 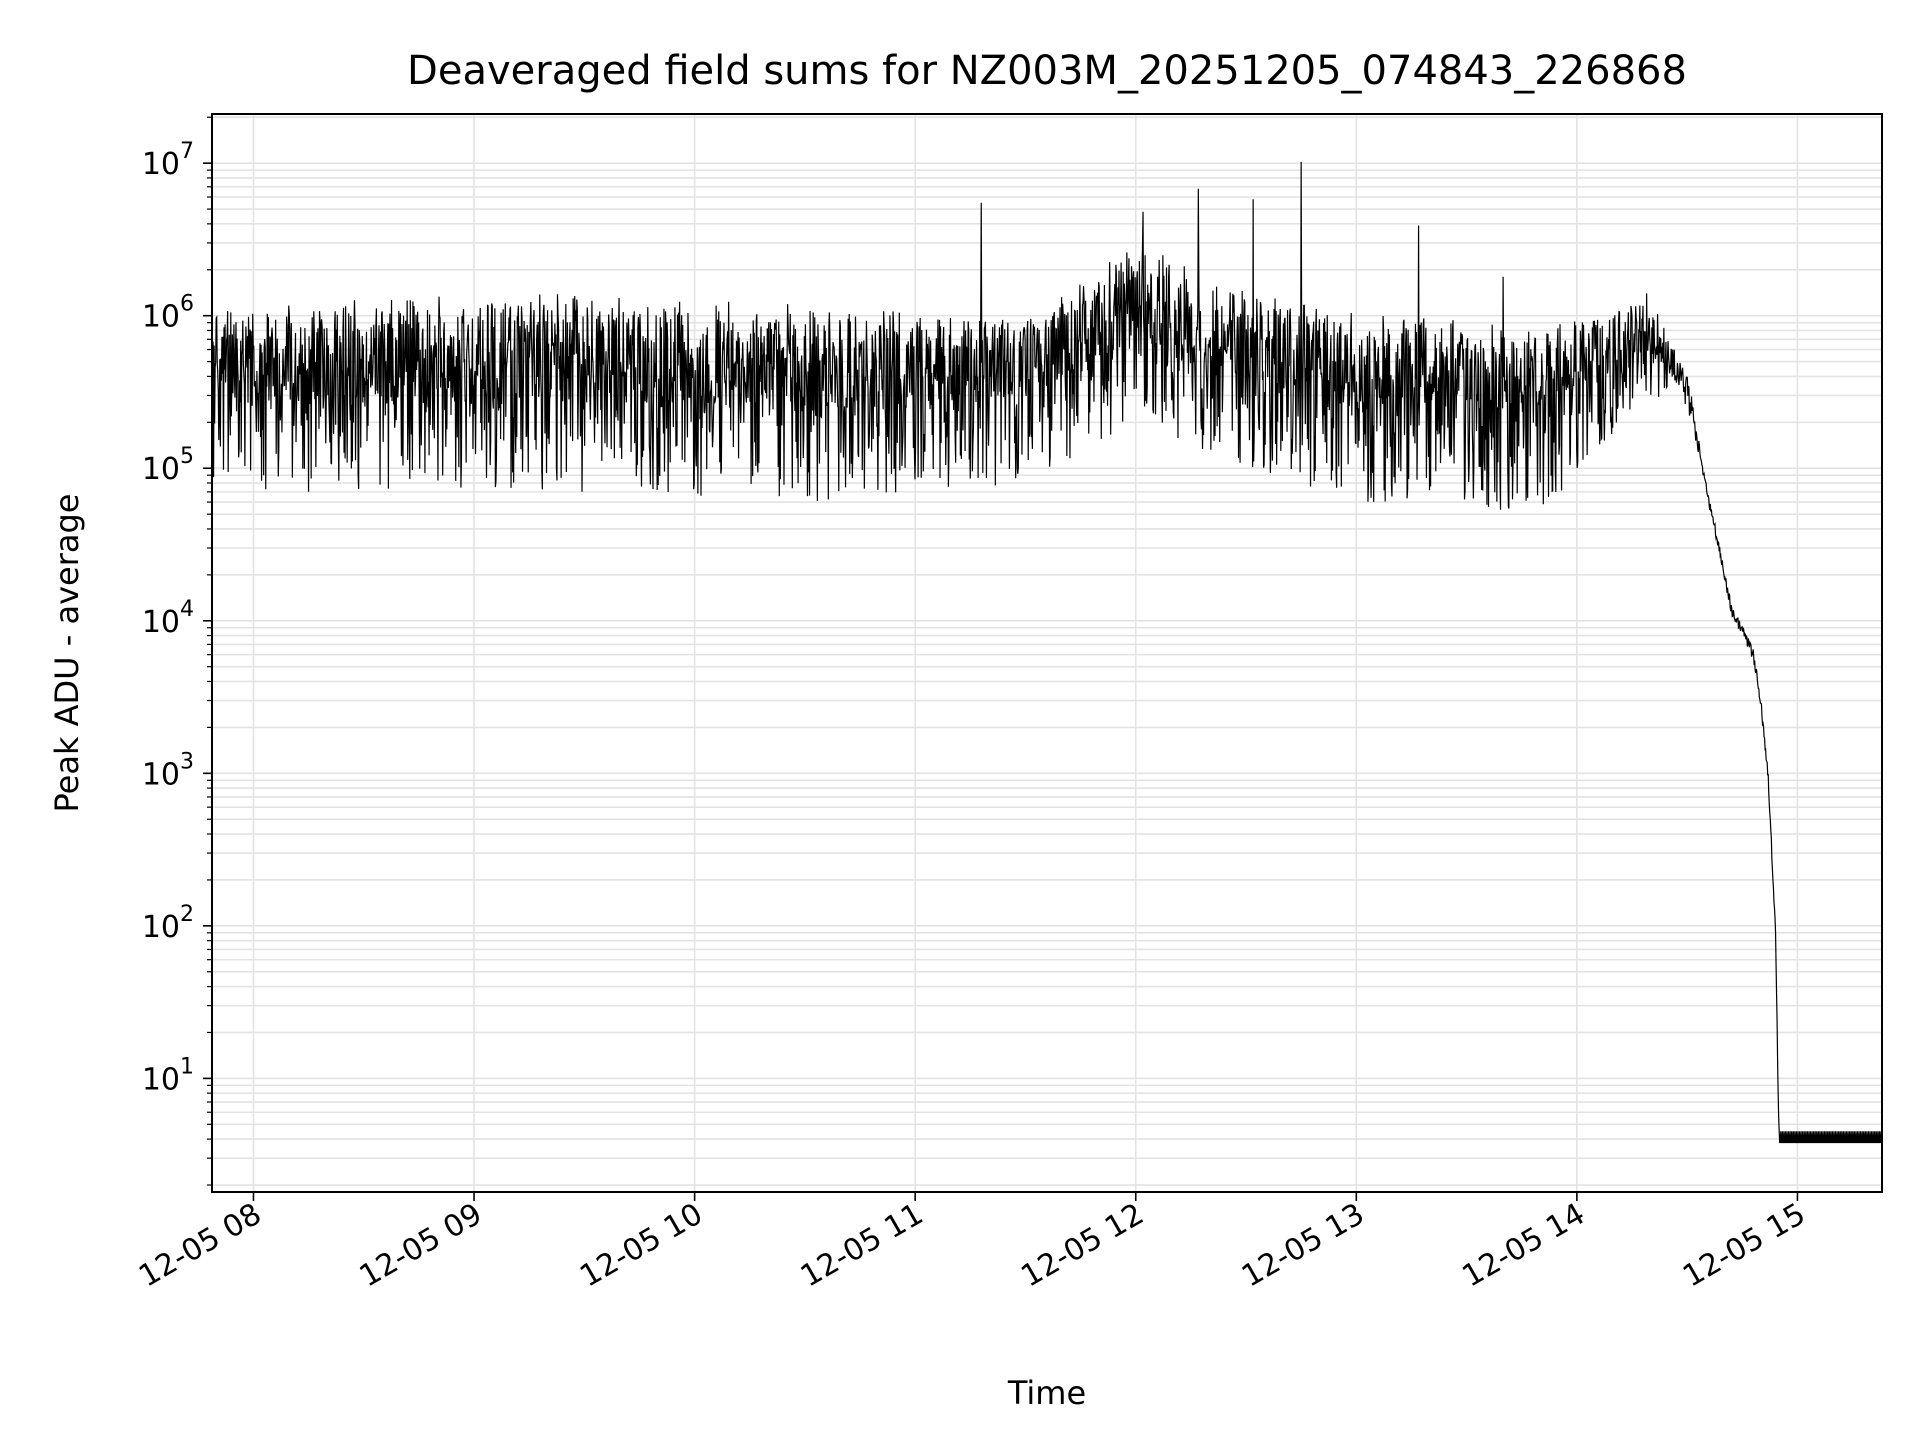 I want to click on x-axis-title: Time, so click(x=1046, y=1393).